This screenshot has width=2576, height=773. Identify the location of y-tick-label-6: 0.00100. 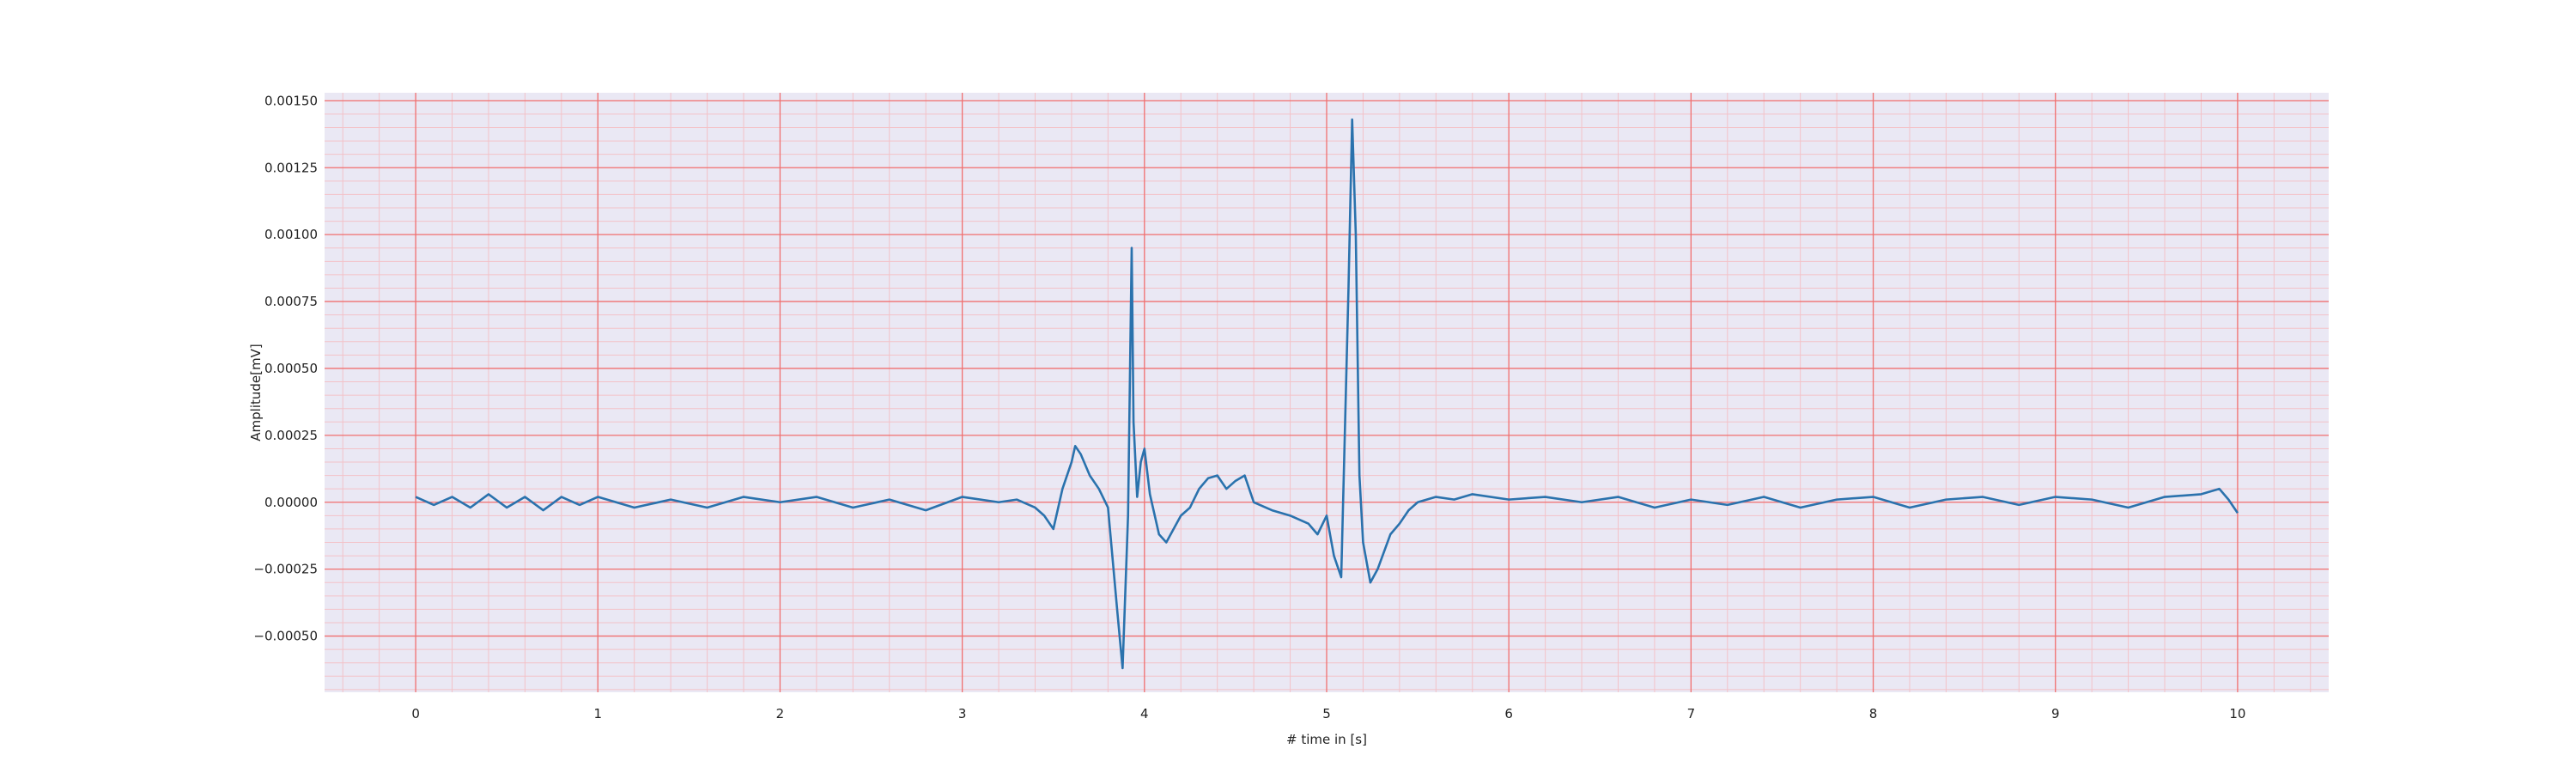
(291, 234).